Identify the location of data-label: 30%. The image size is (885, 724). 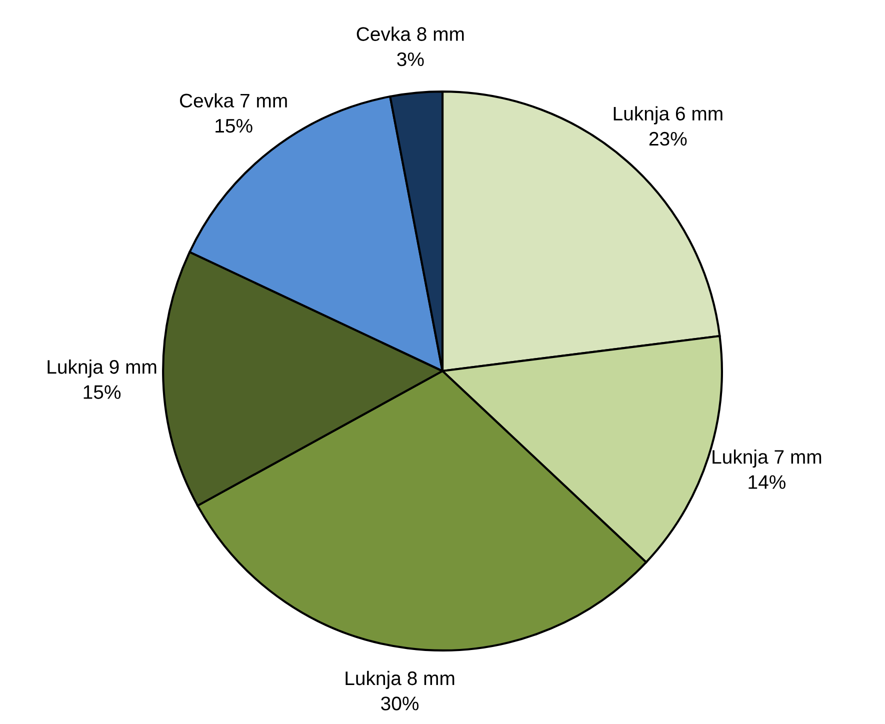
(400, 703).